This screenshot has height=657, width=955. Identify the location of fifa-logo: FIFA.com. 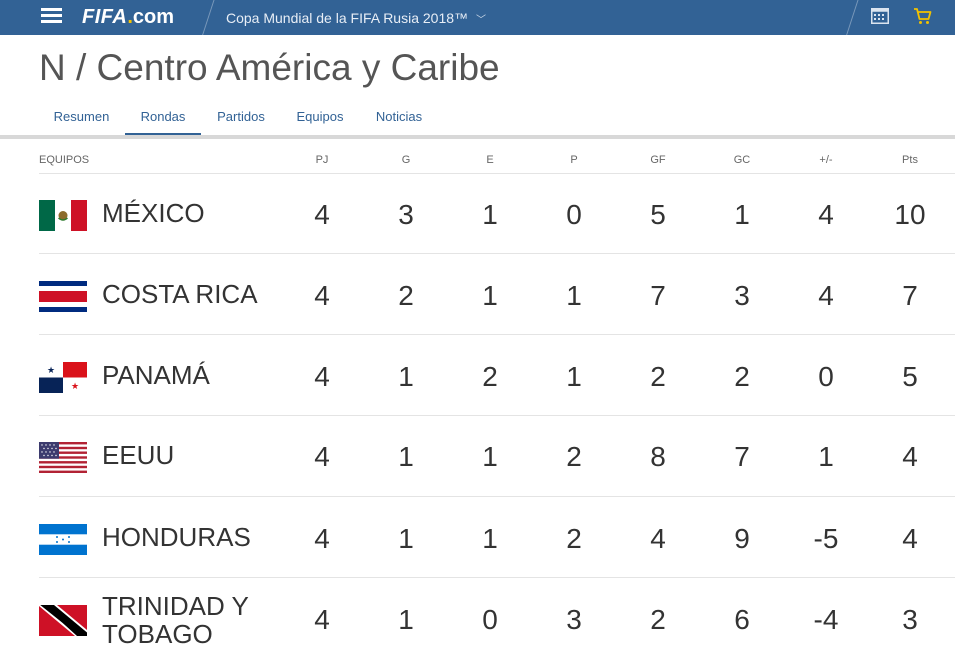
(128, 17).